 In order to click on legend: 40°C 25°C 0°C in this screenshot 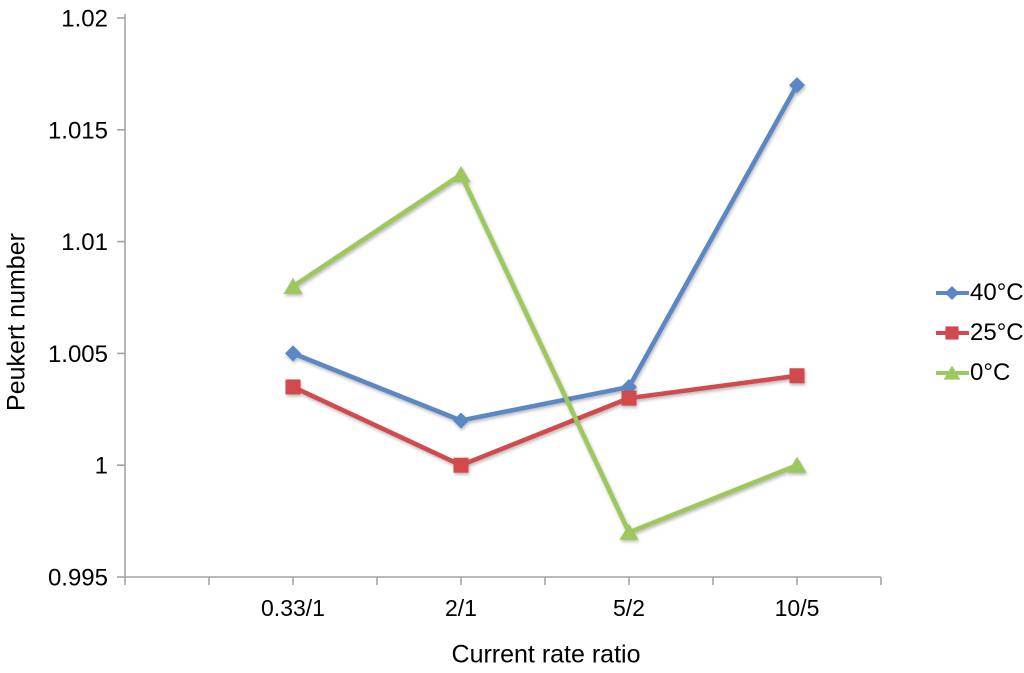, I will do `click(980, 333)`.